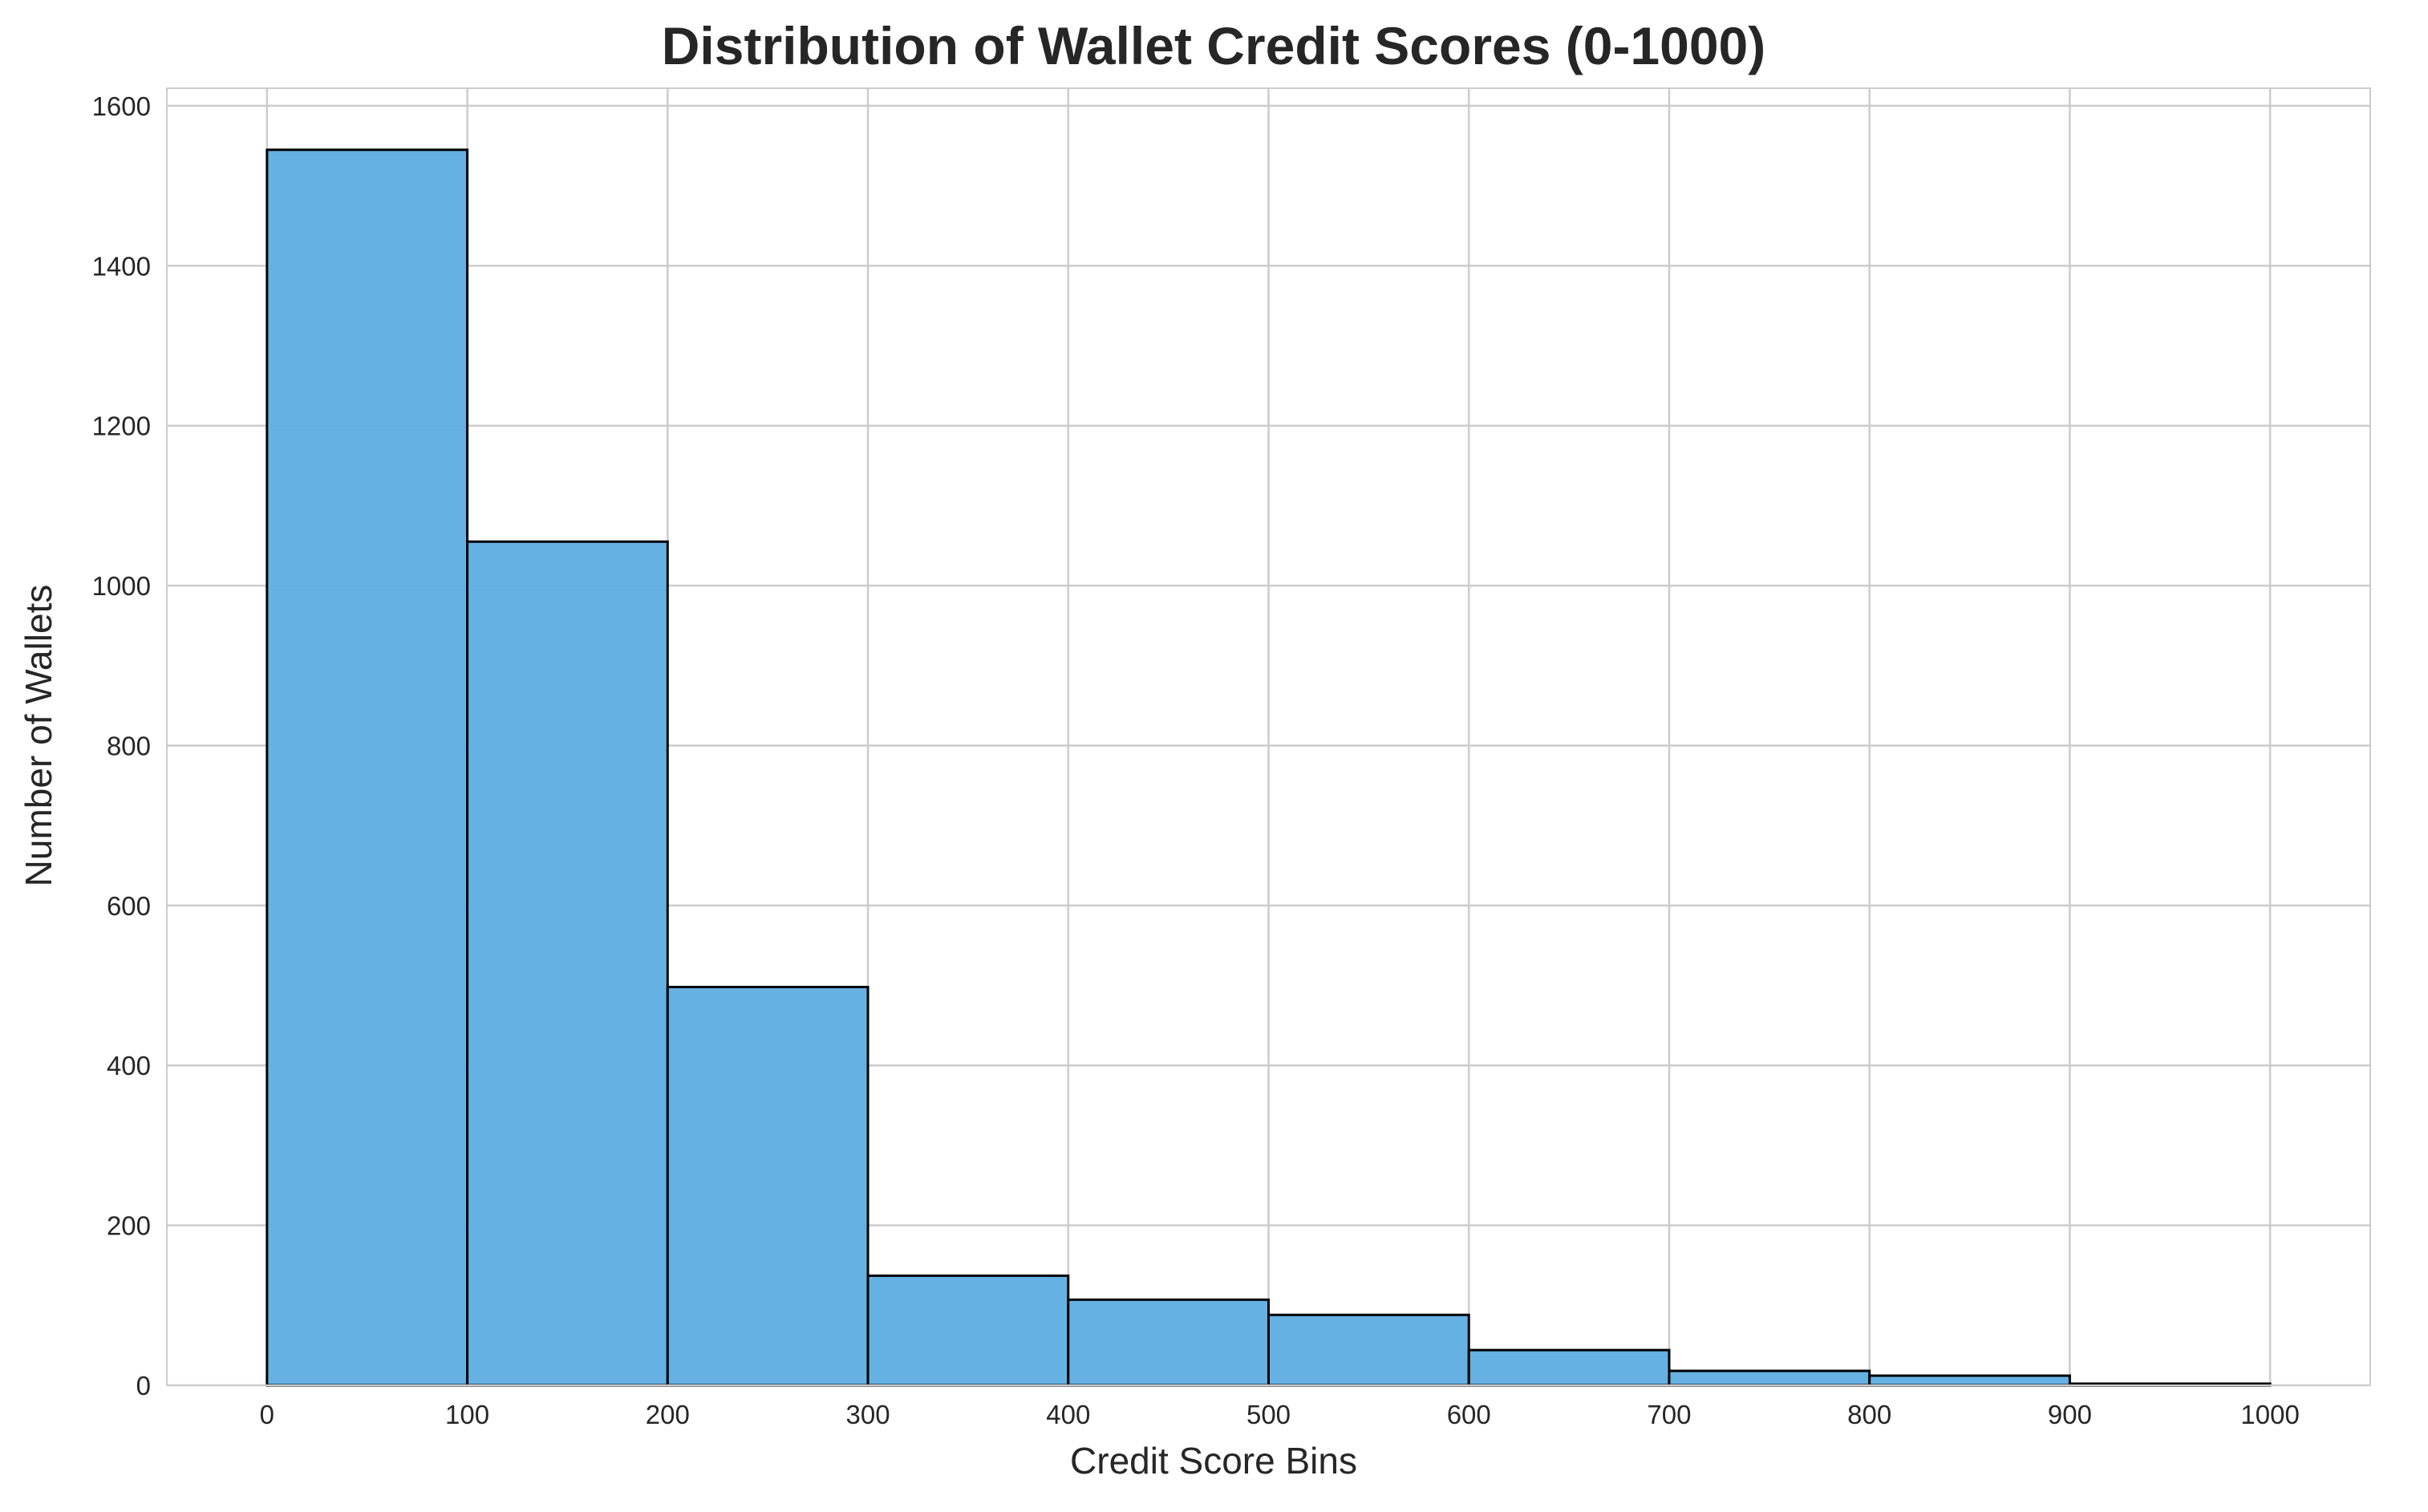 This screenshot has height=1512, width=2428. I want to click on x-tick-label: 500, so click(1268, 1414).